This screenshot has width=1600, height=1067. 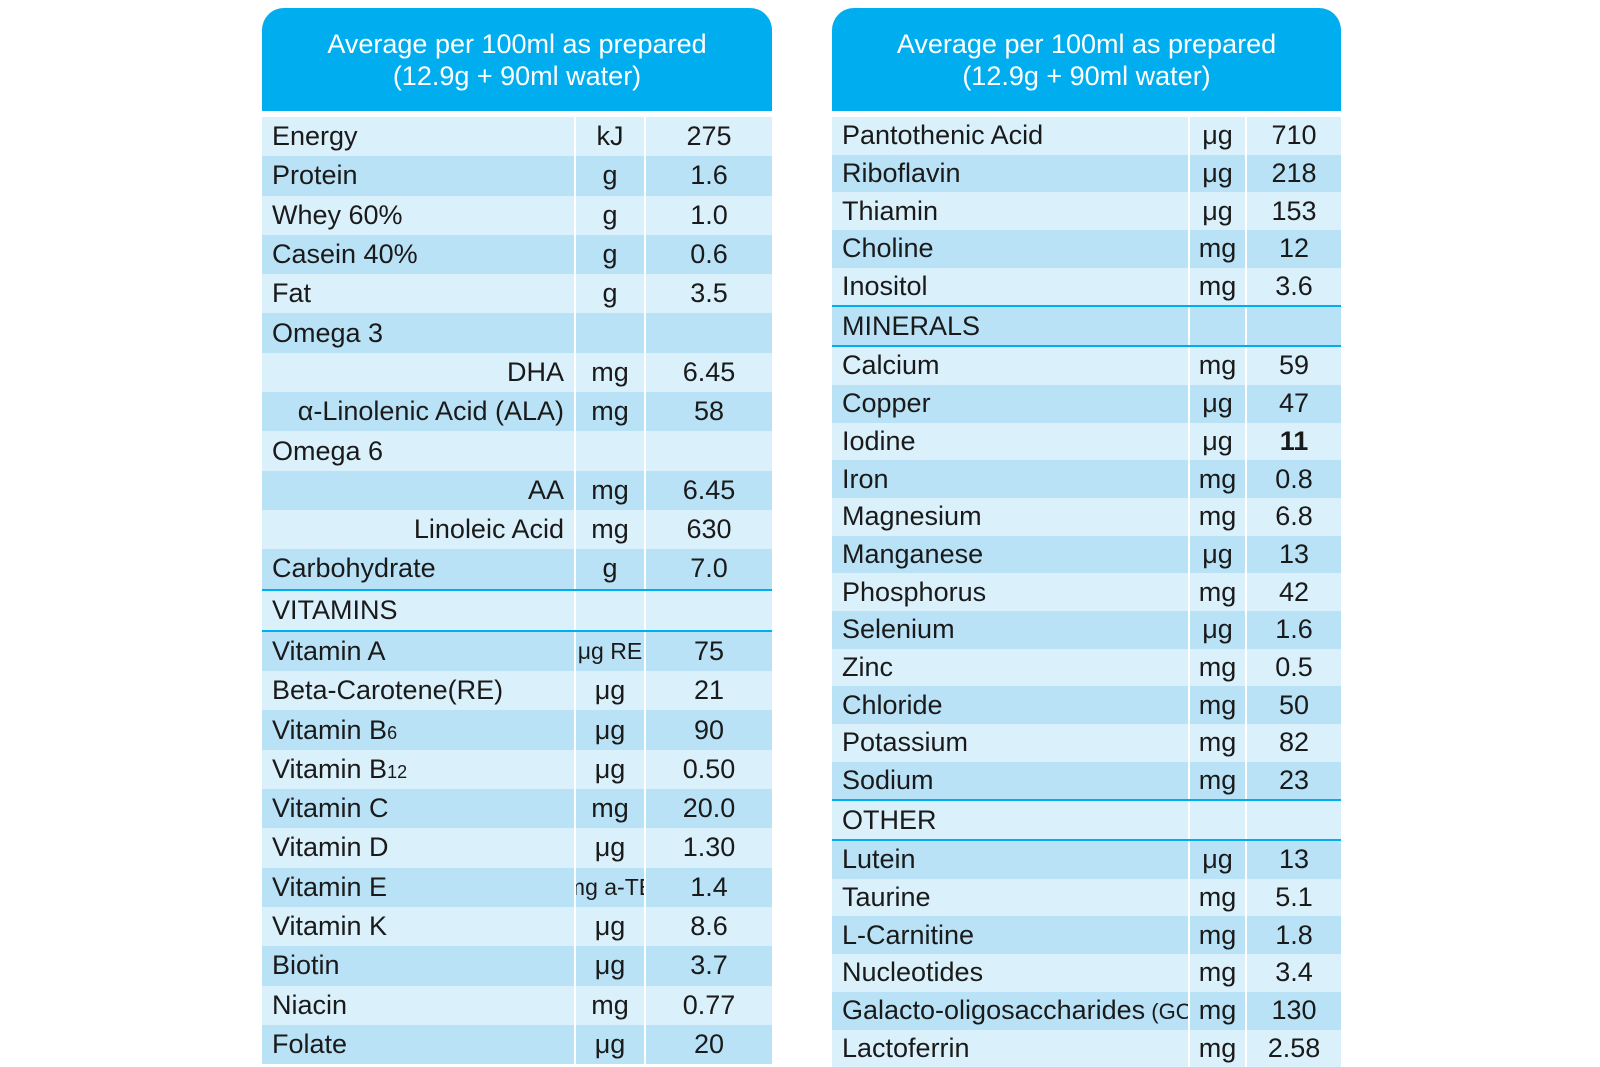 What do you see at coordinates (1294, 173) in the screenshot?
I see `nutrient-value: 218` at bounding box center [1294, 173].